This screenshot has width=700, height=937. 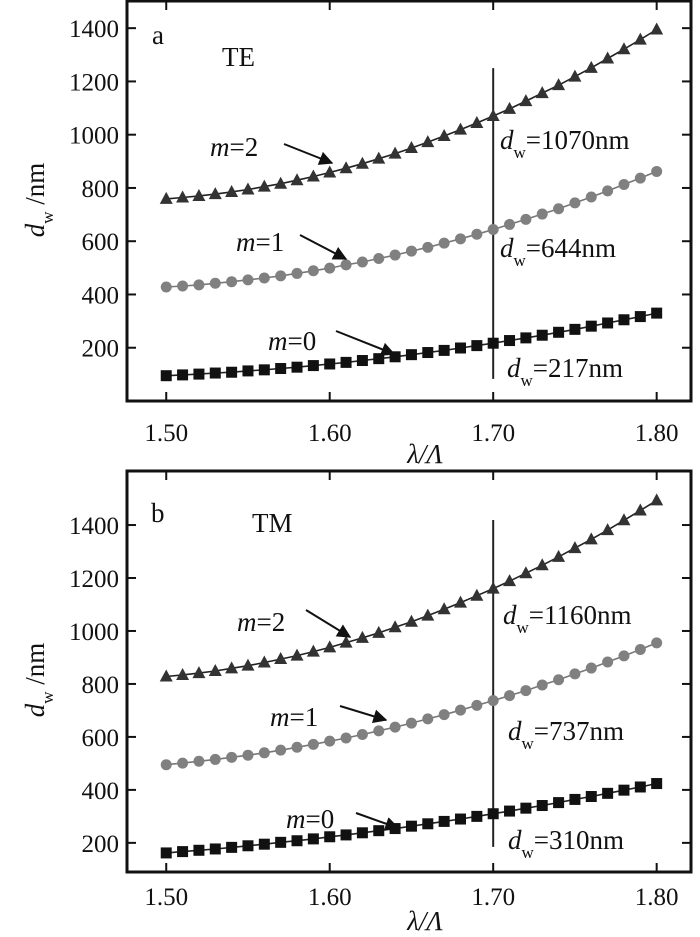 What do you see at coordinates (565, 371) in the screenshot?
I see `value-annotation: dw=217nm` at bounding box center [565, 371].